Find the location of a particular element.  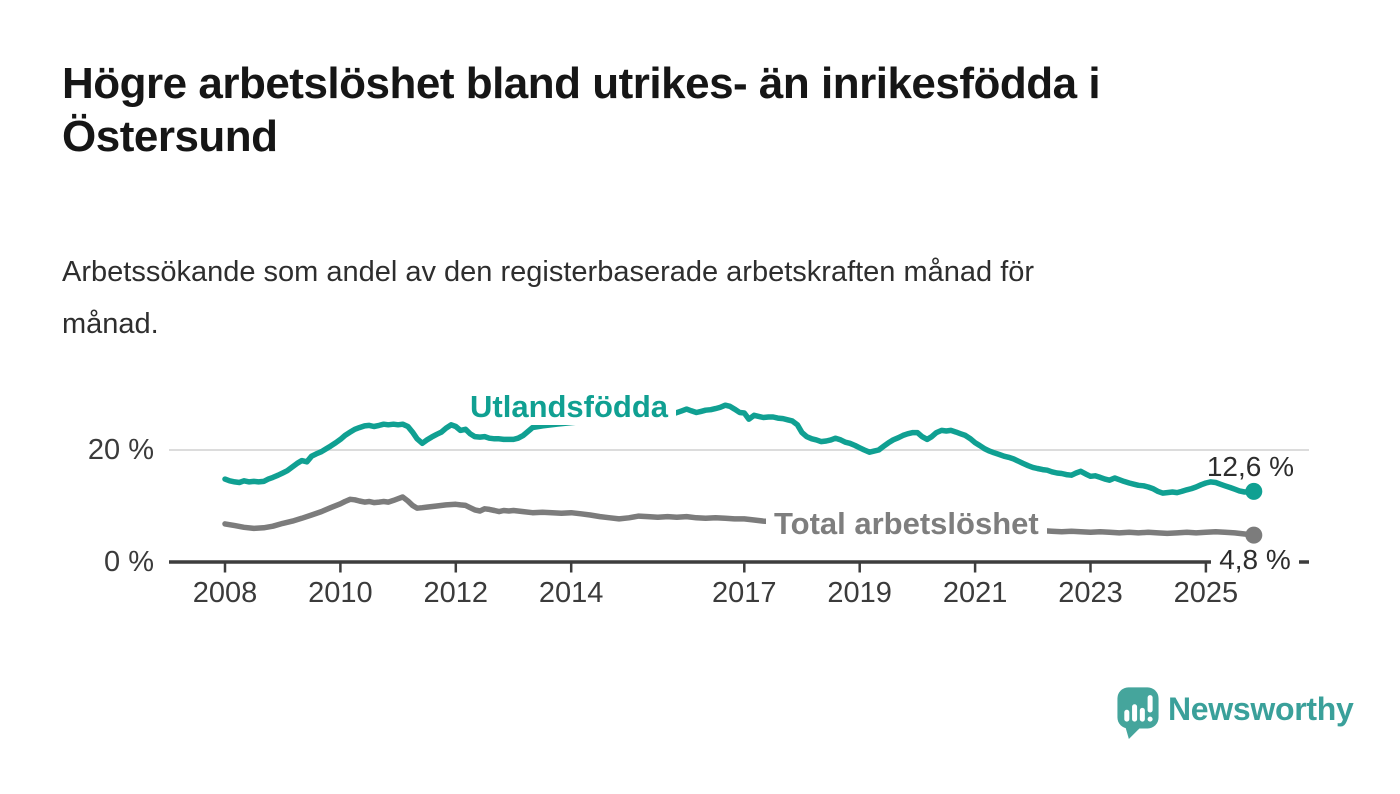

x-tick-label-2010: 2010 is located at coordinates (340, 593).